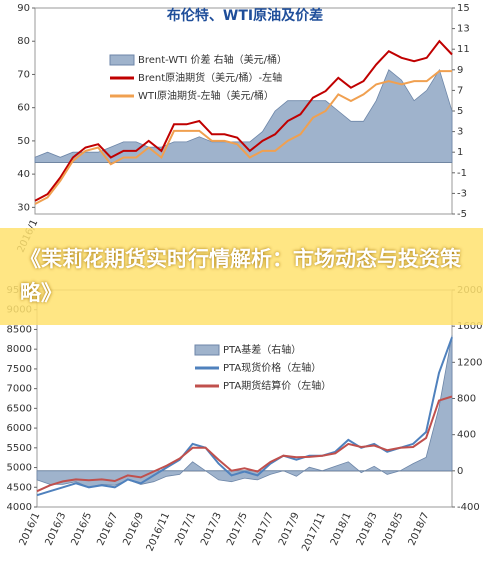 The image size is (483, 561). I want to click on y2-tick-label: -5, so click(462, 214).